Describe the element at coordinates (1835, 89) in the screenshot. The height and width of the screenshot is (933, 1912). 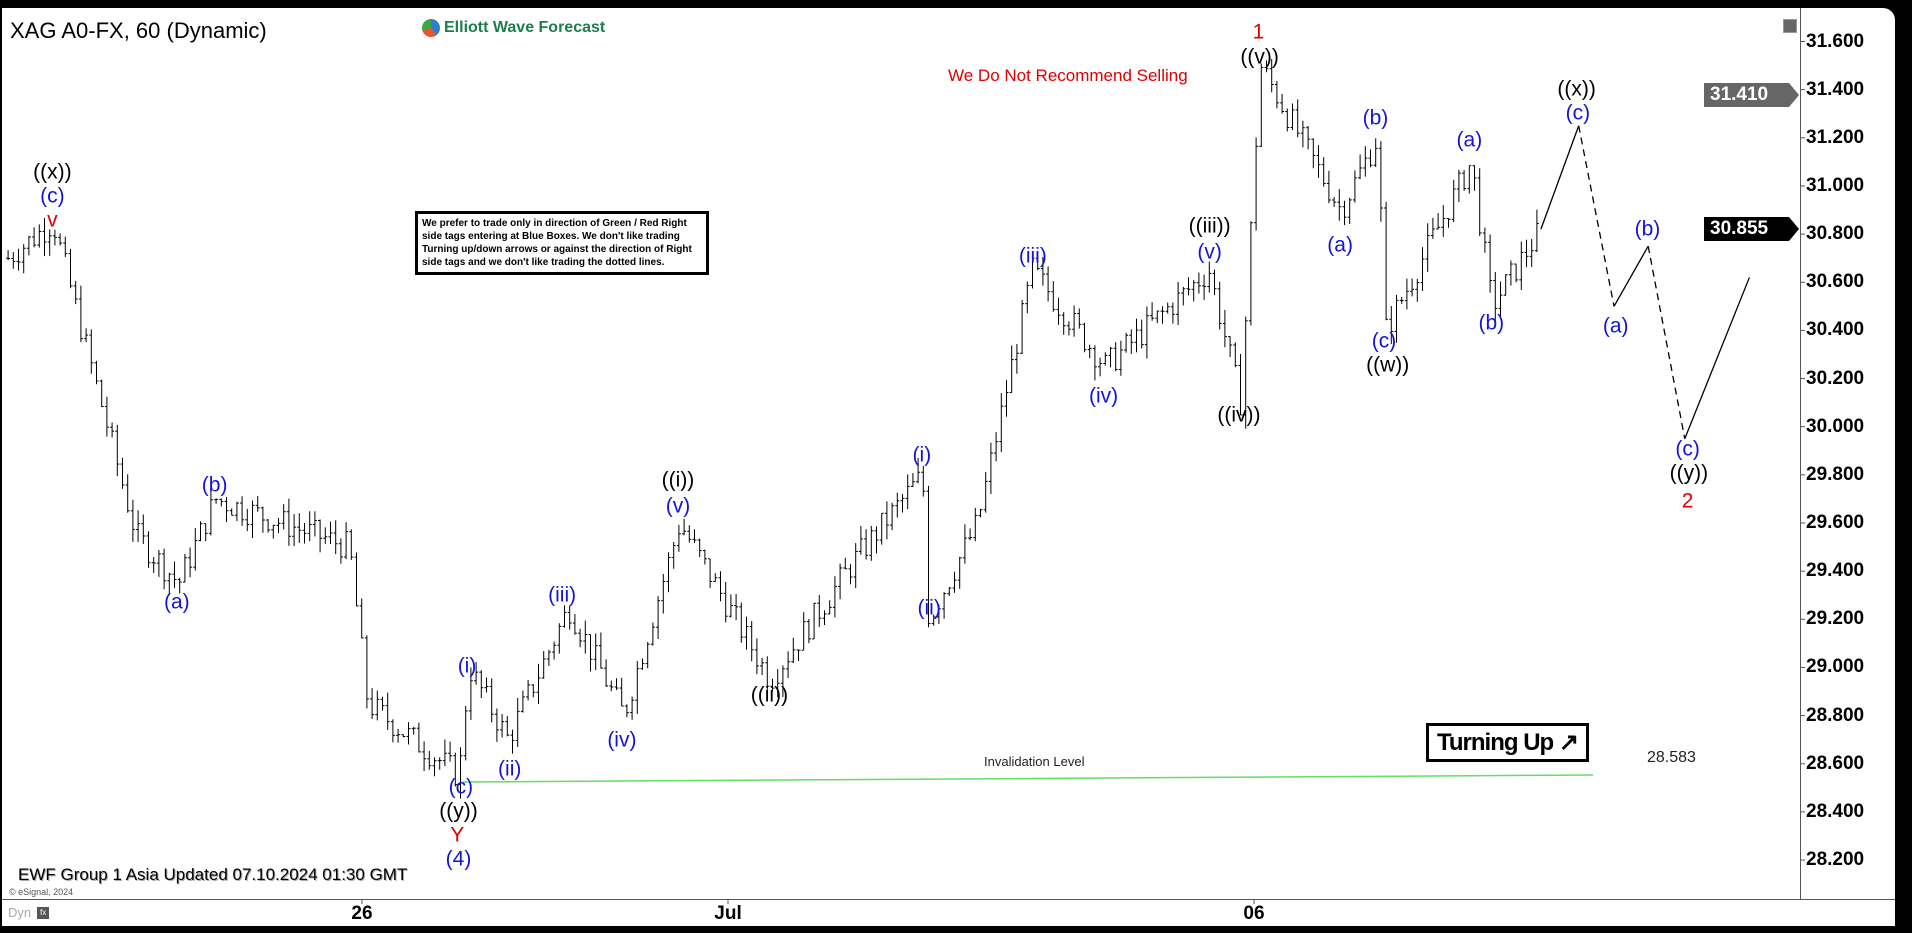
I see `y-tick-label: 31.400` at that location.